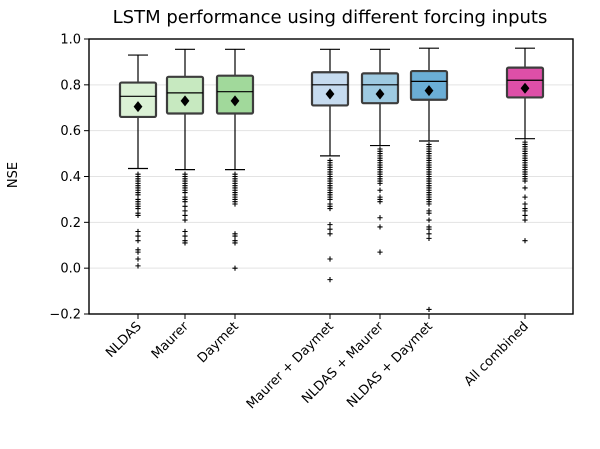 This screenshot has height=449, width=600. Describe the element at coordinates (70, 223) in the screenshot. I see `y-tick-label: 0.2` at that location.